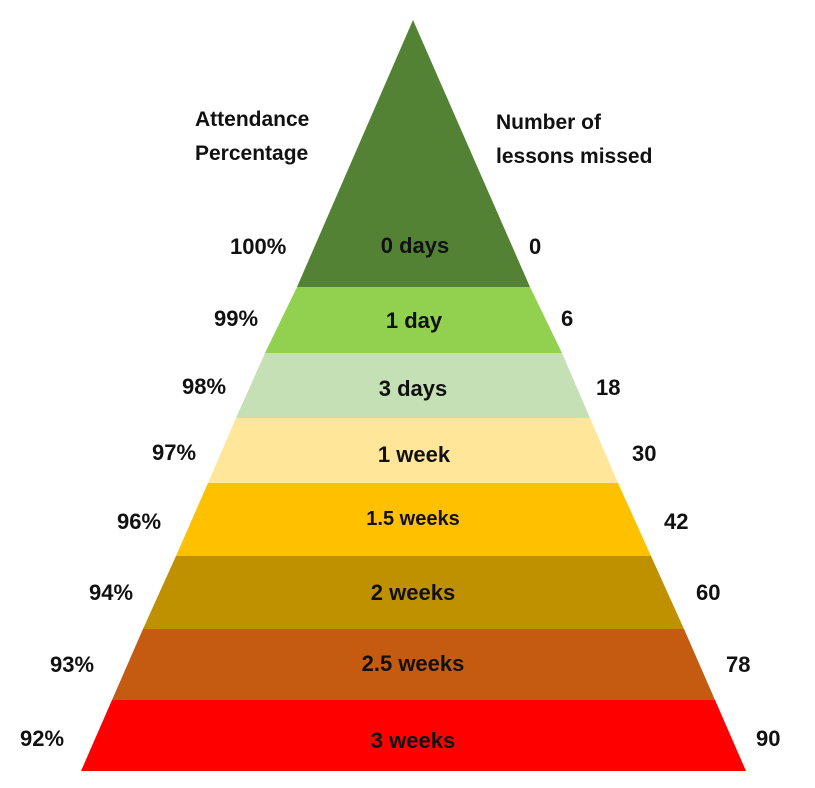 This screenshot has width=815, height=788. Describe the element at coordinates (413, 740) in the screenshot. I see `tier-label: 3 weeks` at that location.